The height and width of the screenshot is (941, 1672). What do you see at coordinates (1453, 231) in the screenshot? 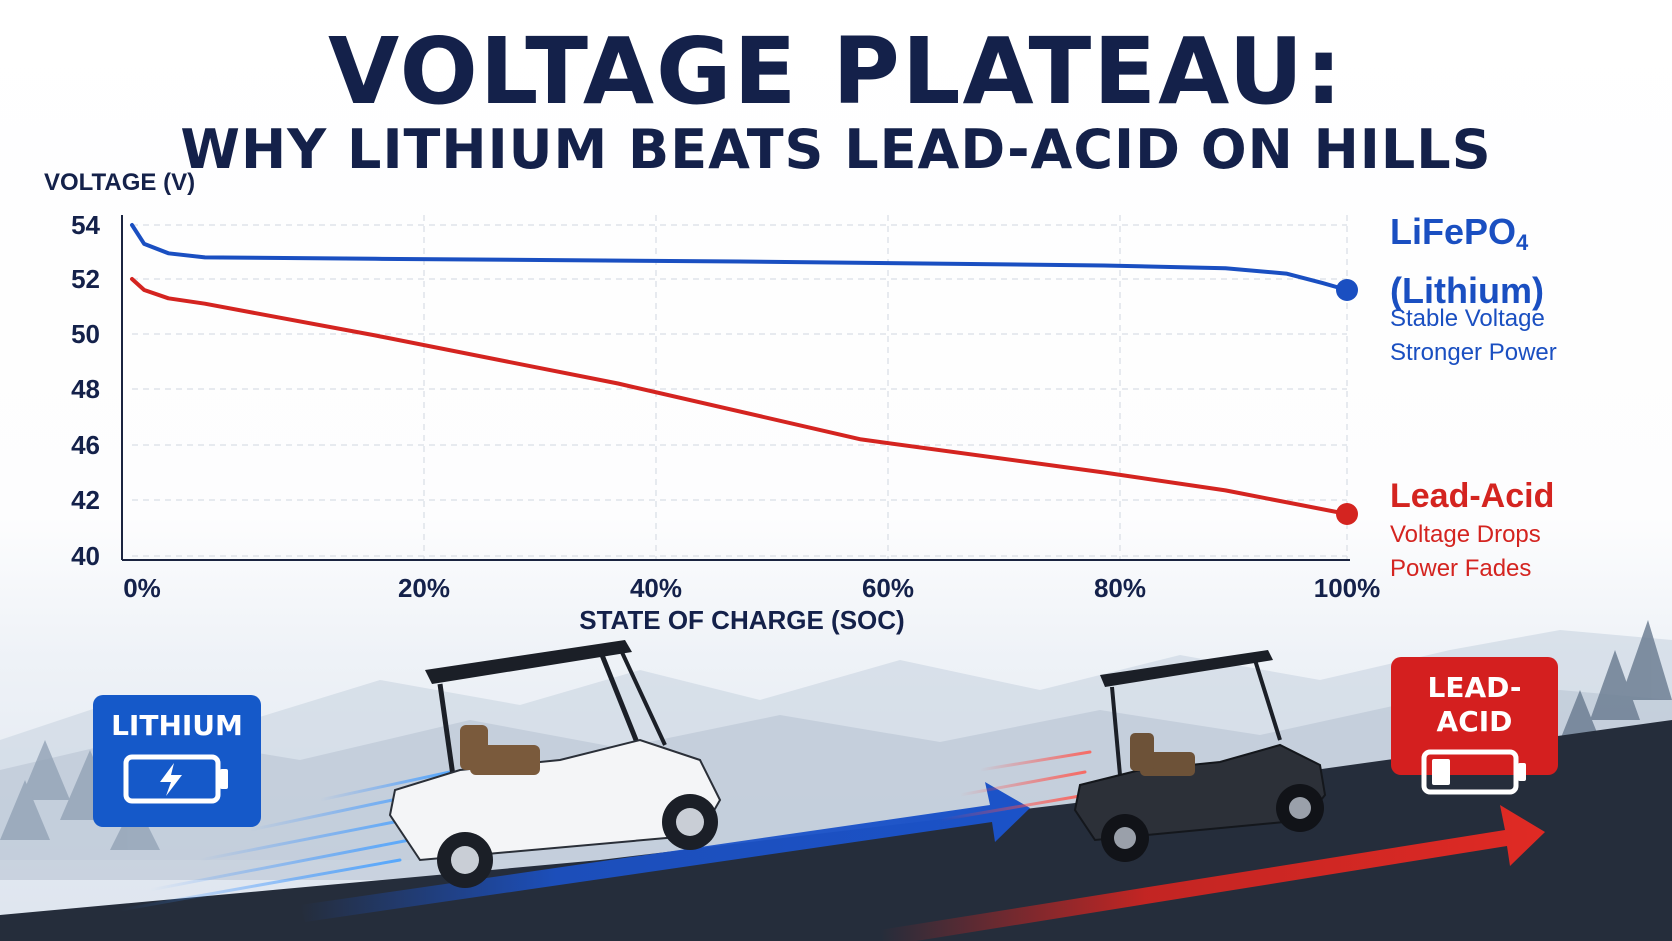
I see `lithium-label-text: LiFePO` at bounding box center [1453, 231].